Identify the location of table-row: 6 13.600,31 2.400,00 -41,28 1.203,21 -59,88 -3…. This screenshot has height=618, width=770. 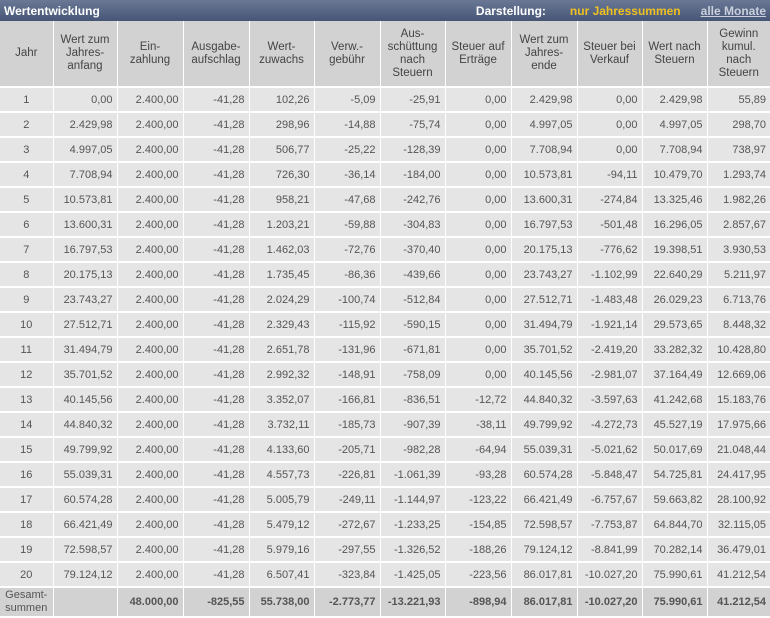
(385, 225).